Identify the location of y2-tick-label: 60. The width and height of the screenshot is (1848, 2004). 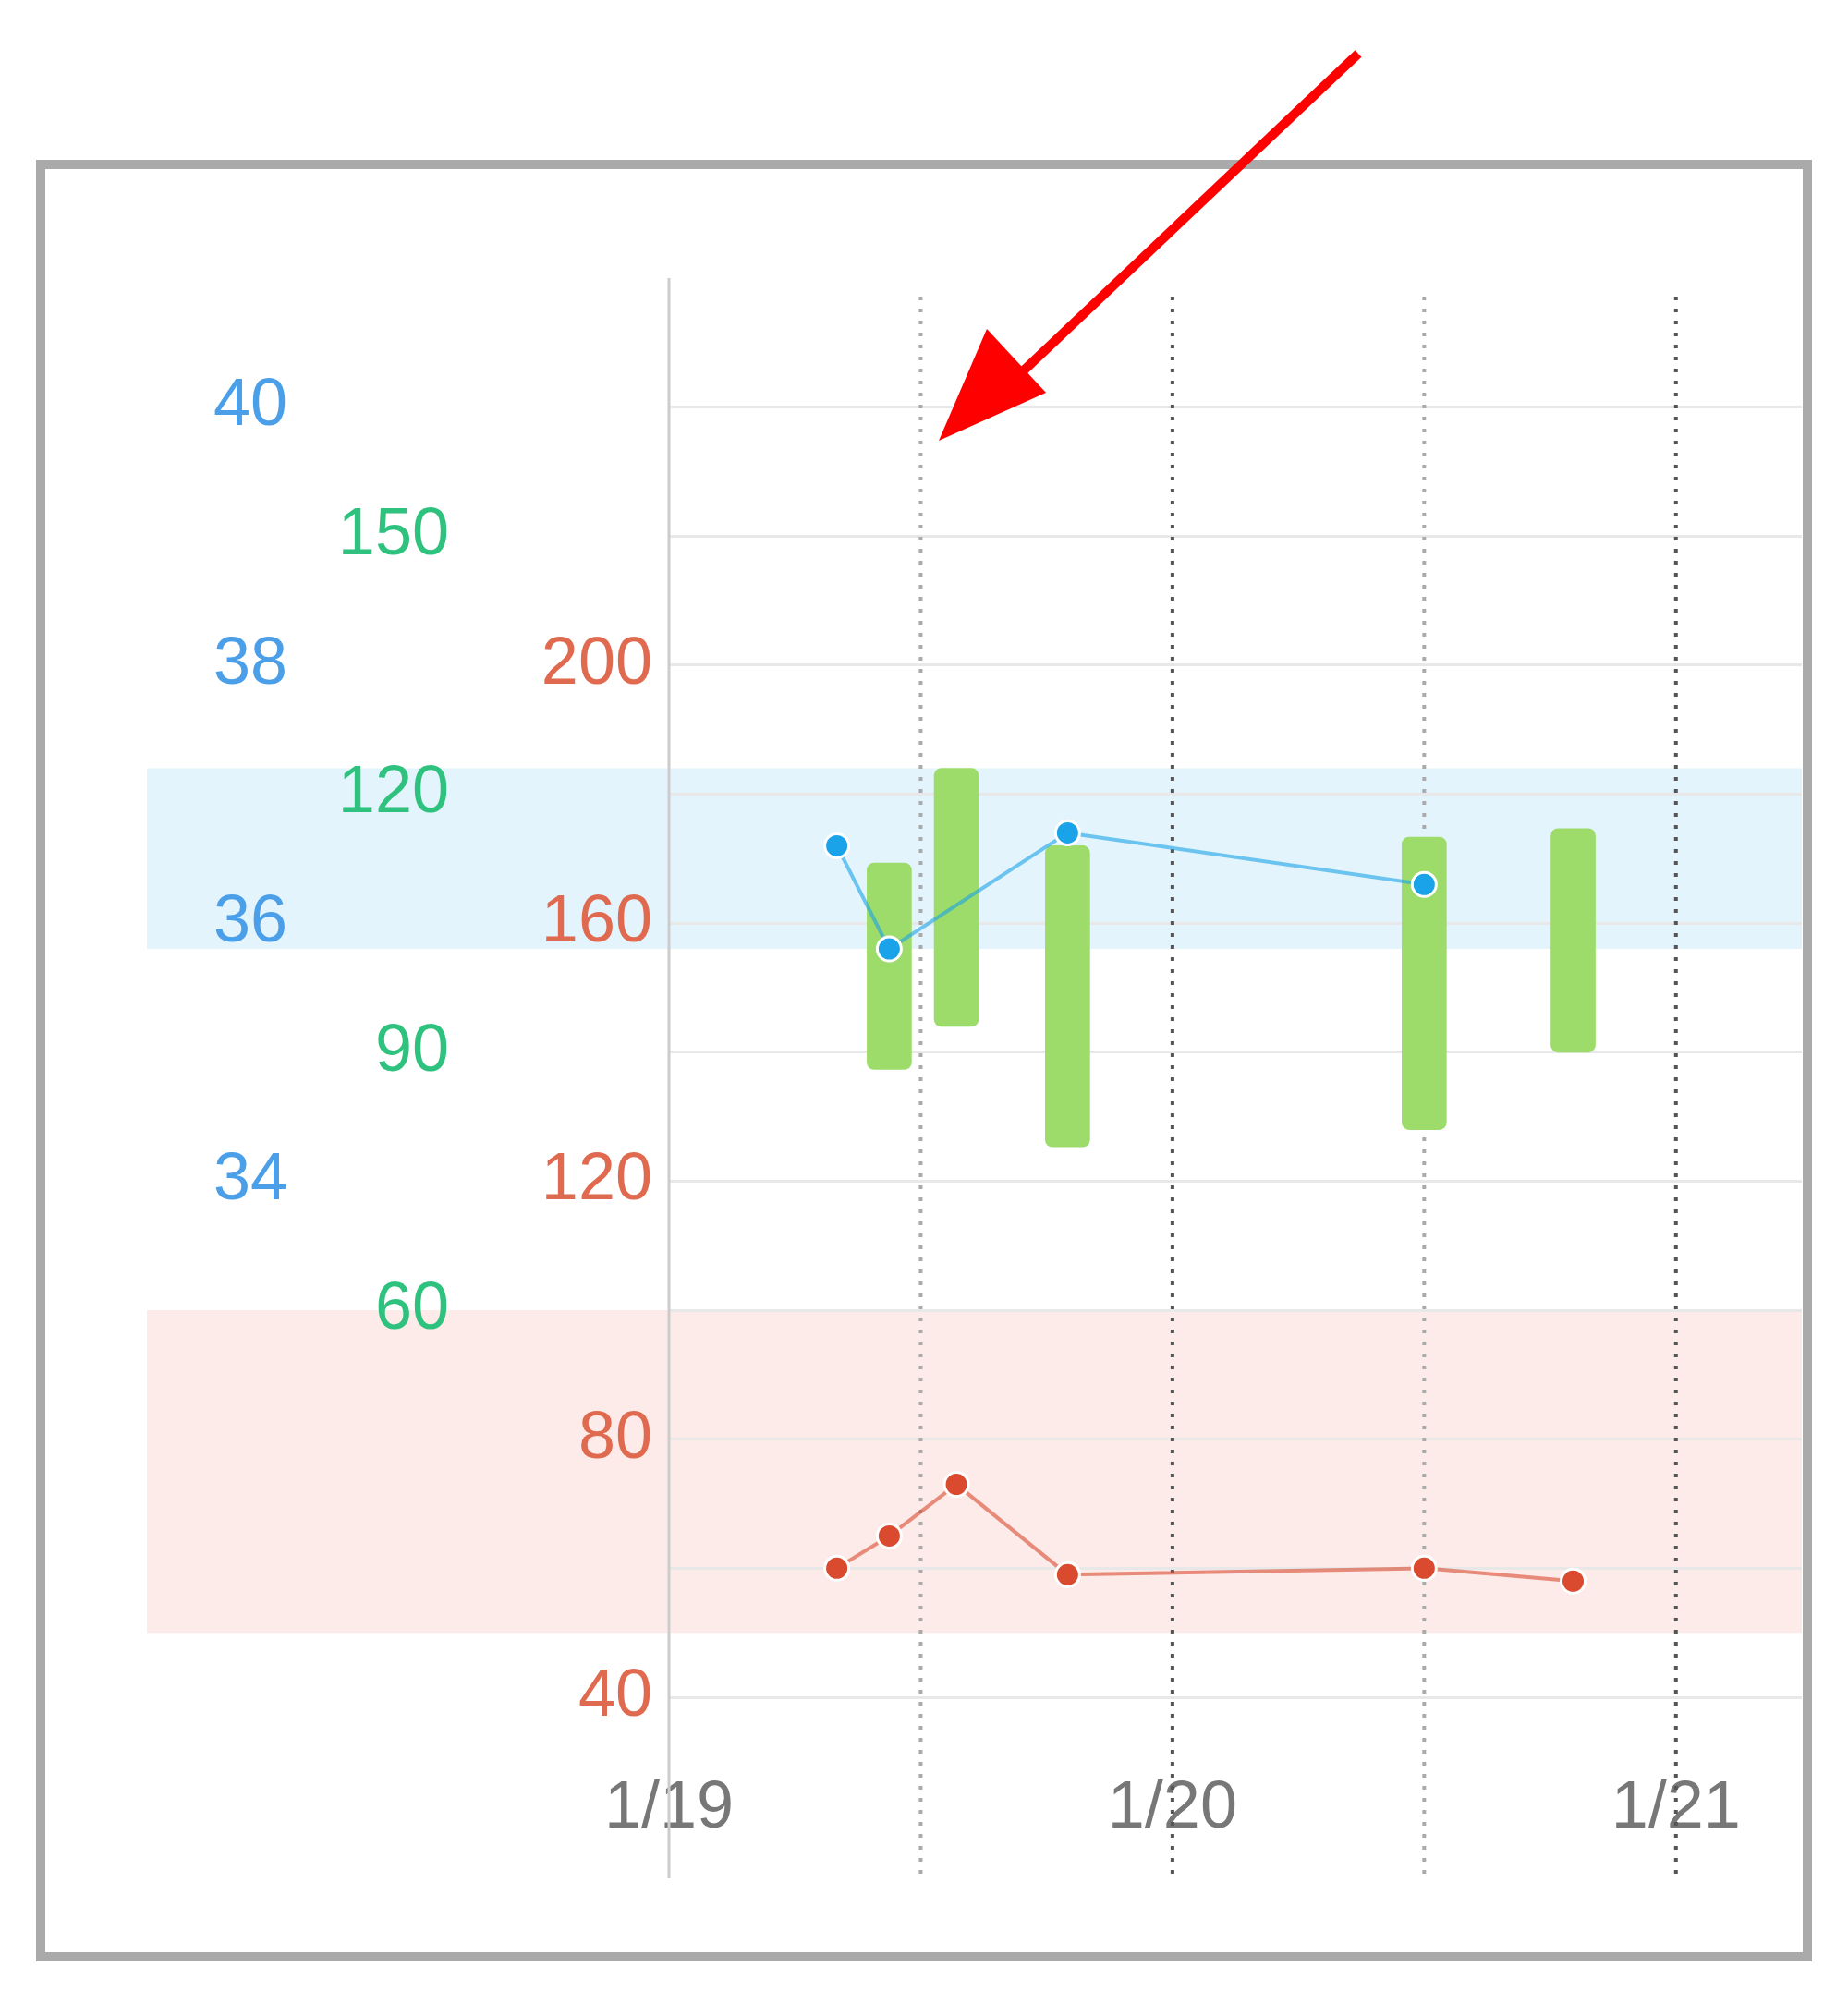
(411, 1305).